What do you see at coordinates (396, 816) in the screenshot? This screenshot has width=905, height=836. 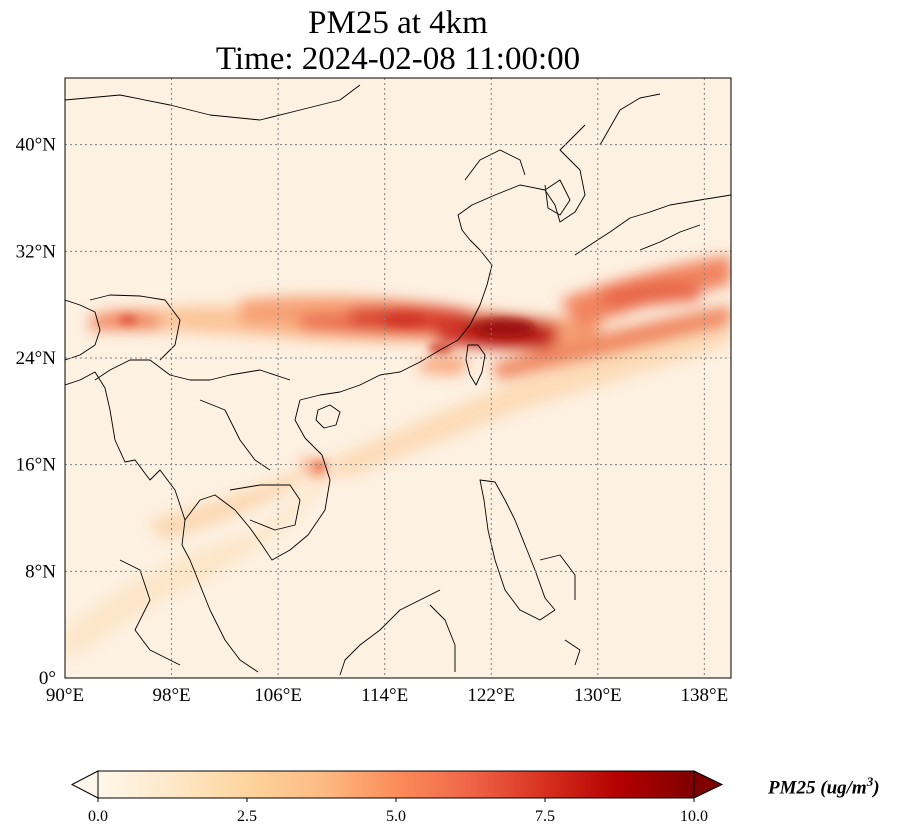 I see `colorbar-tick-label: 5.0` at bounding box center [396, 816].